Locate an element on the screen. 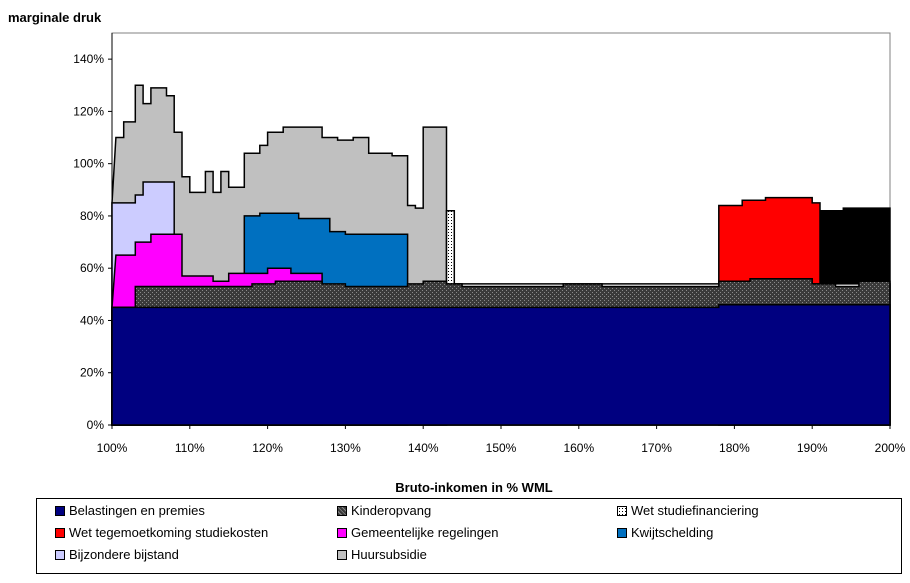 Image resolution: width=910 pixels, height=583 pixels. legend-label: Bijzondere bijstand is located at coordinates (124, 554).